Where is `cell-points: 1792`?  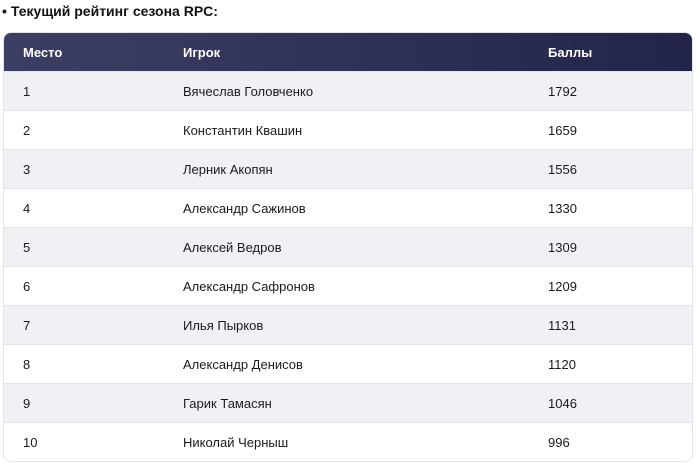 cell-points: 1792 is located at coordinates (610, 91).